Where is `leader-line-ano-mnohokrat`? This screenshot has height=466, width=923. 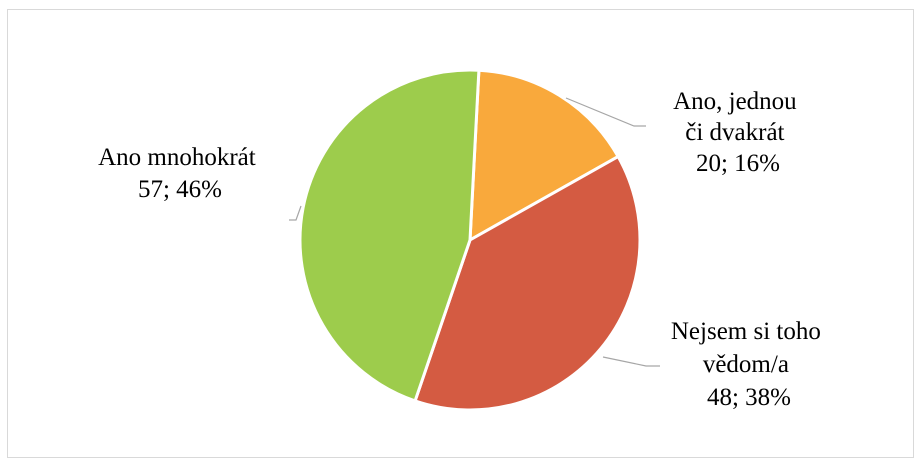 leader-line-ano-mnohokrat is located at coordinates (295, 213).